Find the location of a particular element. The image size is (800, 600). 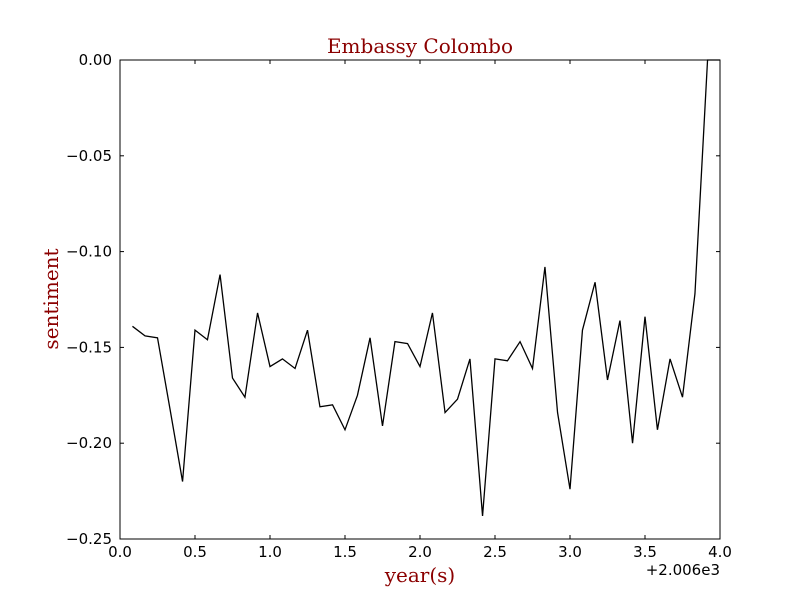

x-tick-label: 1.5 is located at coordinates (345, 552).